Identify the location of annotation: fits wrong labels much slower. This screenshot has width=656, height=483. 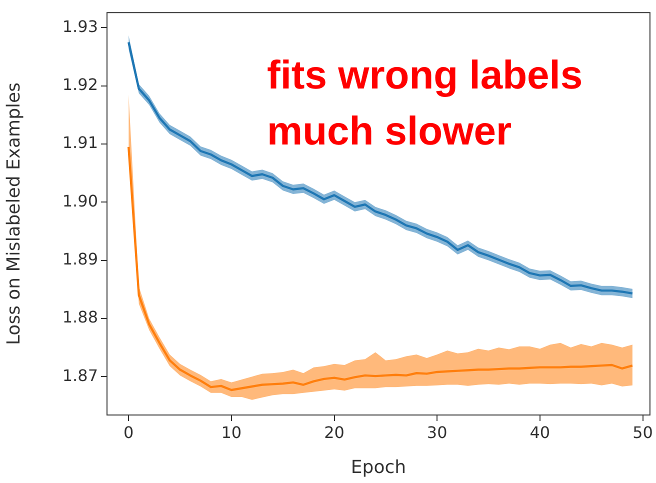
(425, 104).